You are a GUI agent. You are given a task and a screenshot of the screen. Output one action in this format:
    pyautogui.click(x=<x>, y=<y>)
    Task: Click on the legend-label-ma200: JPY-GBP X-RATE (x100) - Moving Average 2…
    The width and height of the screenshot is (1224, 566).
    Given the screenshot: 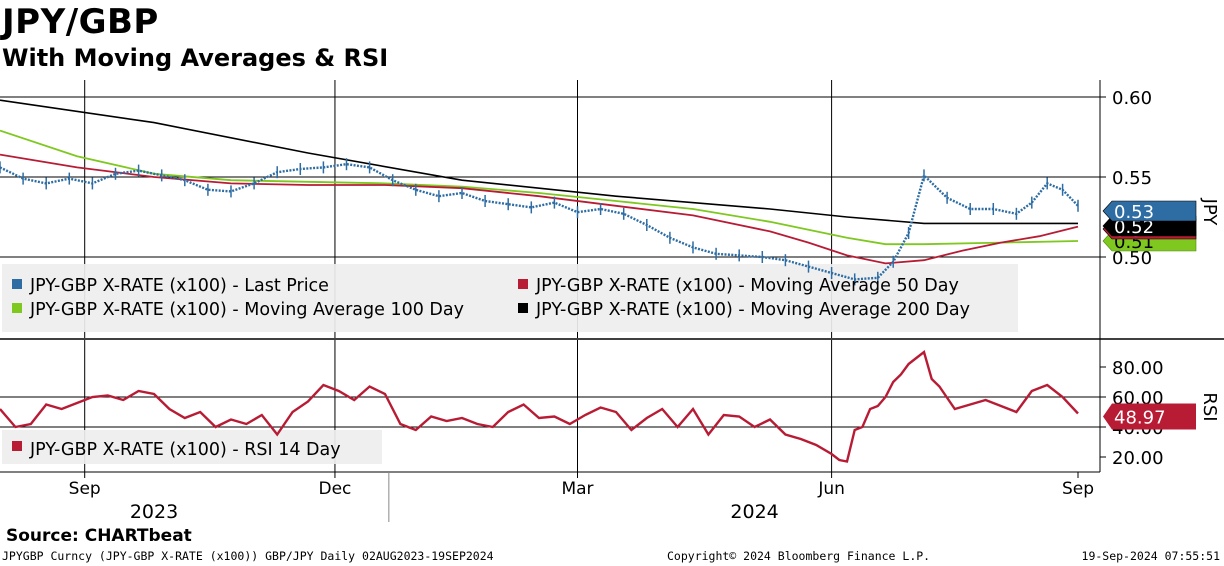 What is the action you would take?
    pyautogui.click(x=752, y=310)
    